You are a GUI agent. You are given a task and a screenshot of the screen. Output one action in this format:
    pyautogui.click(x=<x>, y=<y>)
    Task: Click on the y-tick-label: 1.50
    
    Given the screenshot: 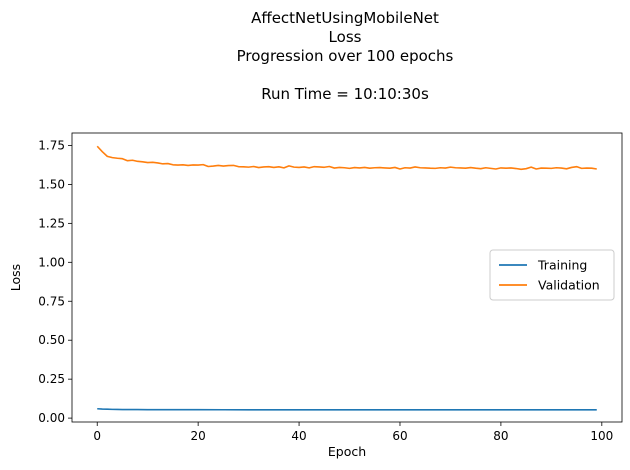 What is the action you would take?
    pyautogui.click(x=51, y=184)
    